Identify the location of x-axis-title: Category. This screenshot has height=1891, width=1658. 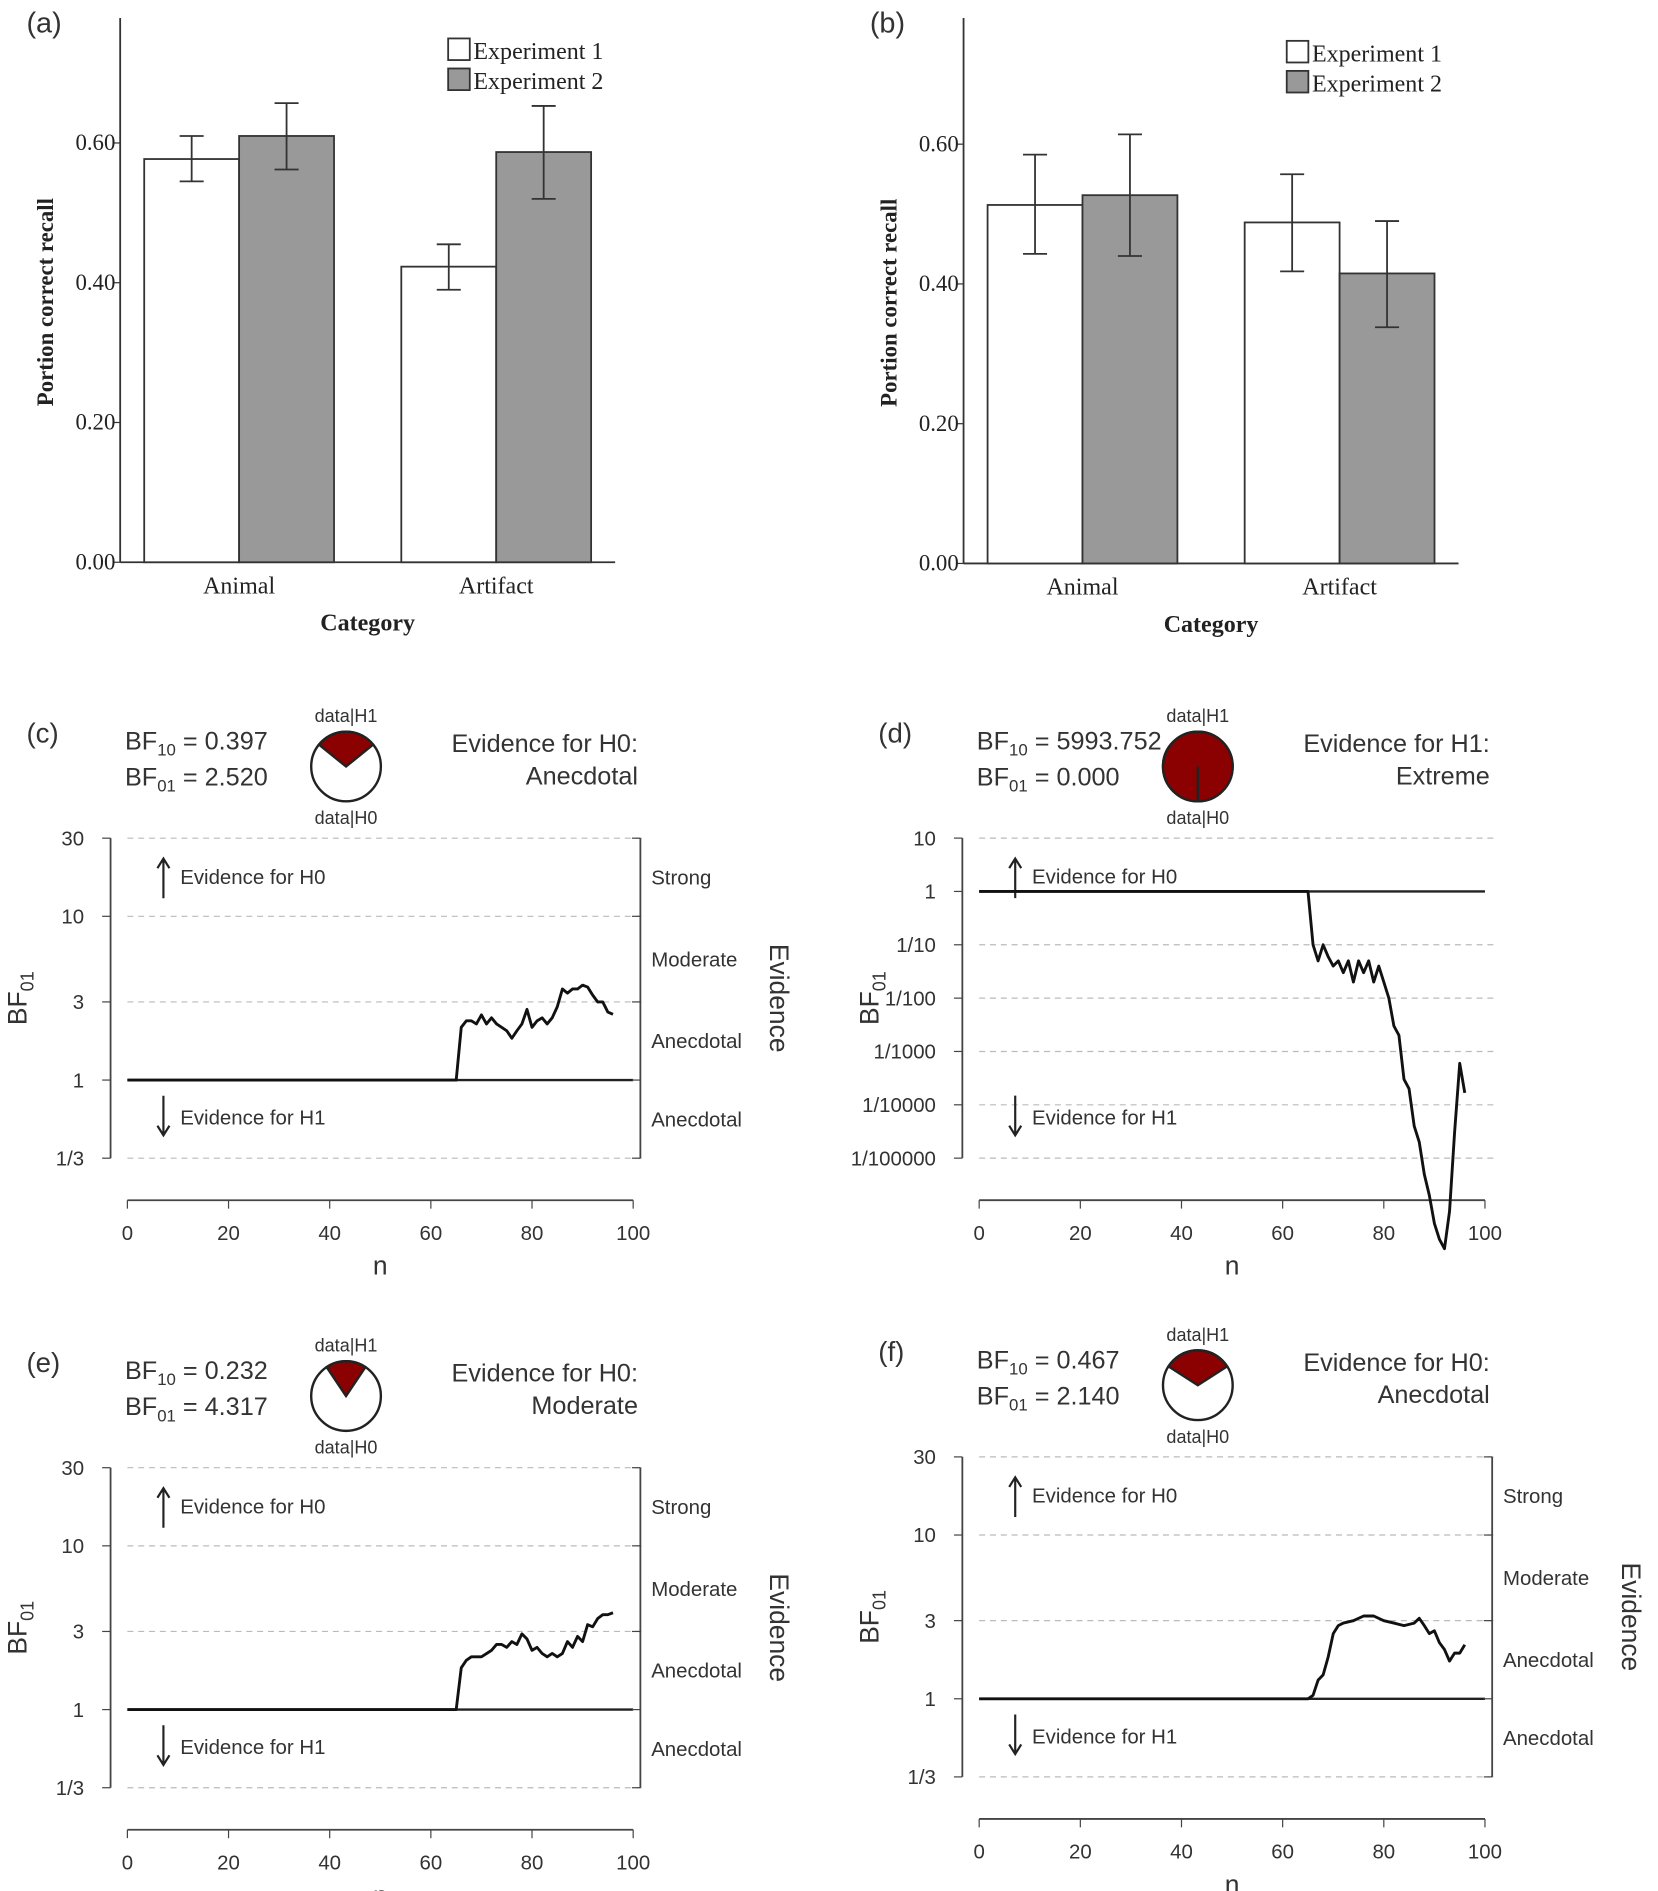
(1211, 625).